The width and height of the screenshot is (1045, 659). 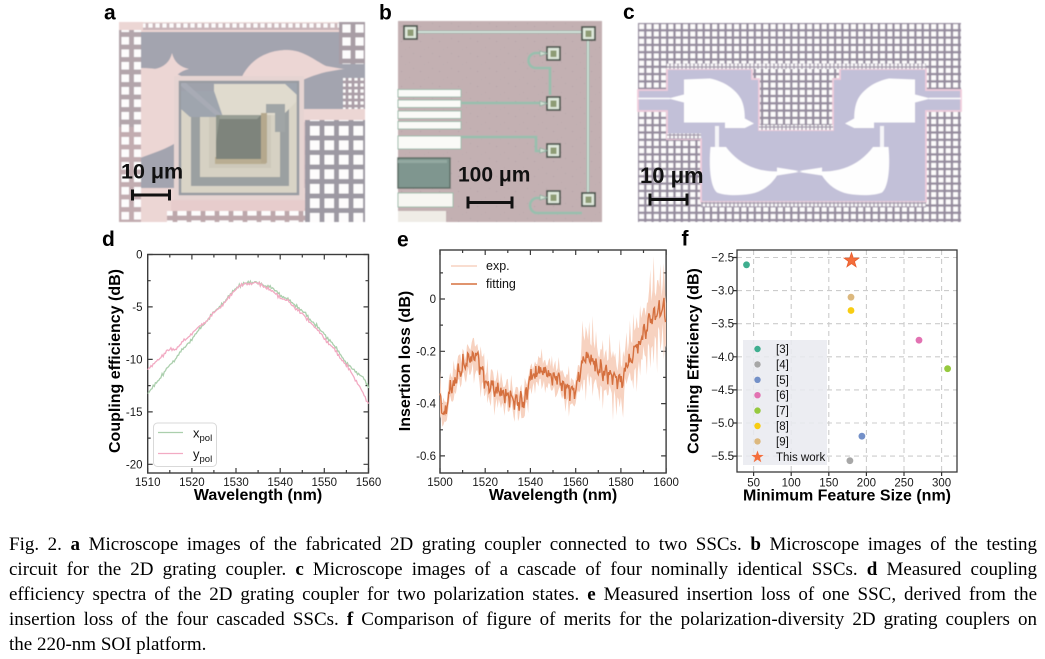 I want to click on svg-text: 1580, so click(x=621, y=483).